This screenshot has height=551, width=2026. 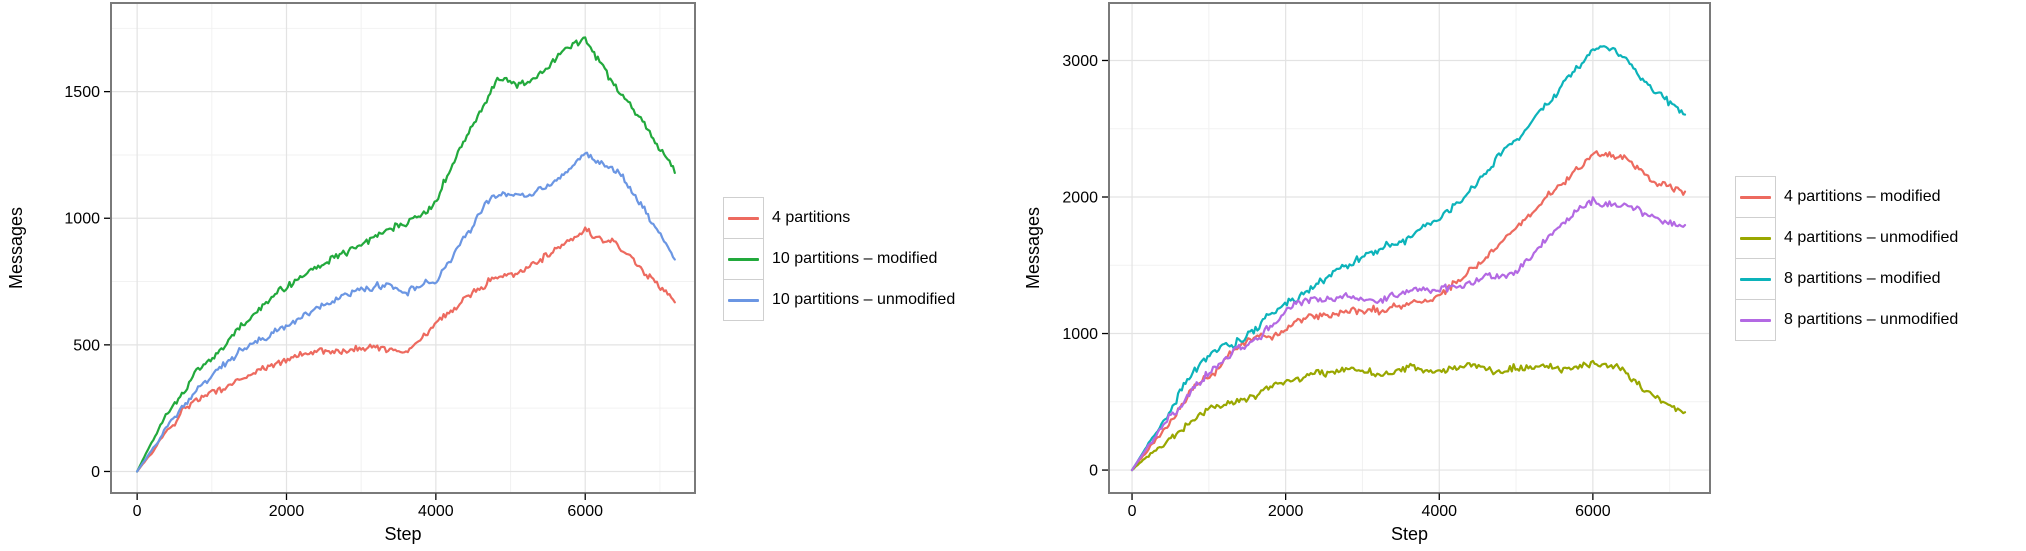 I want to click on legend-label: 4 partitions, so click(x=811, y=217).